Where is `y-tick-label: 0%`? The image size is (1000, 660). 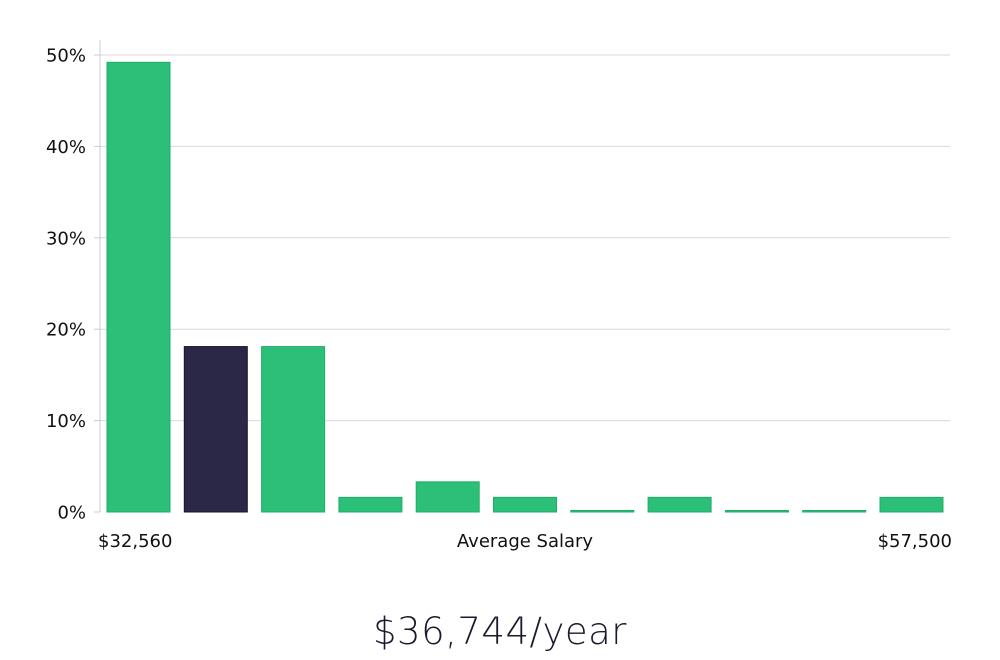
y-tick-label: 0% is located at coordinates (71, 513).